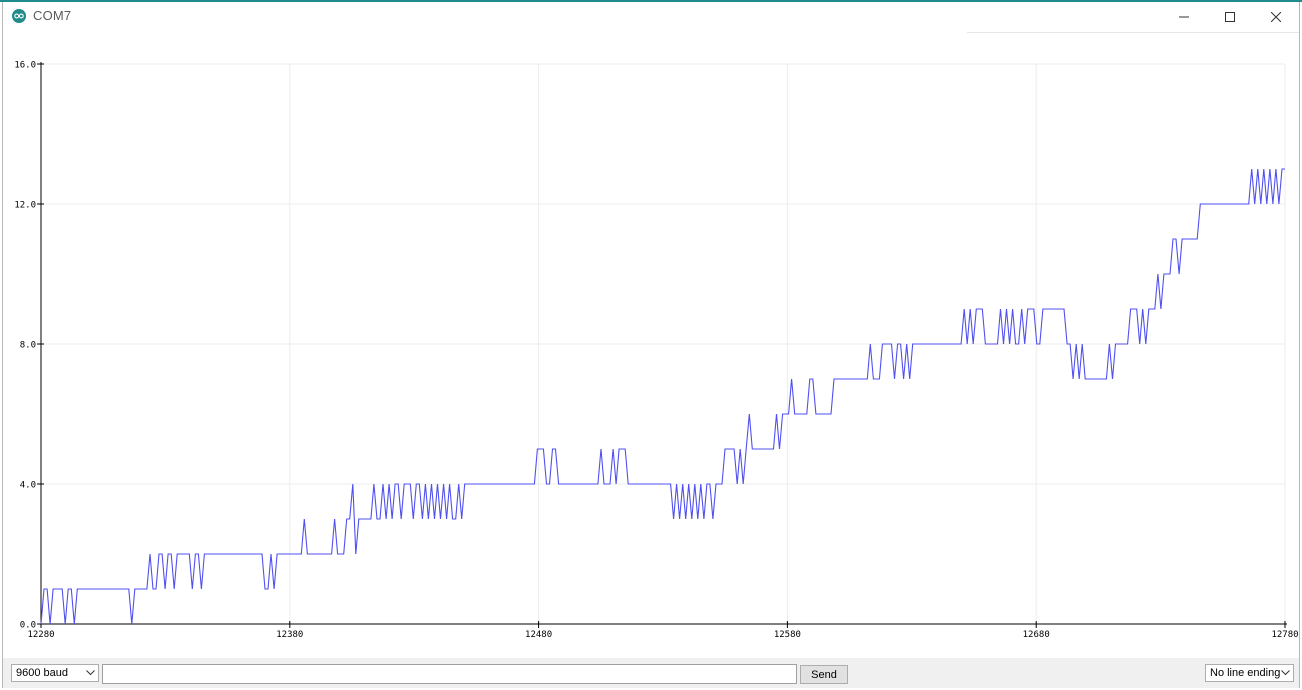  I want to click on send-button: Send, so click(824, 674).